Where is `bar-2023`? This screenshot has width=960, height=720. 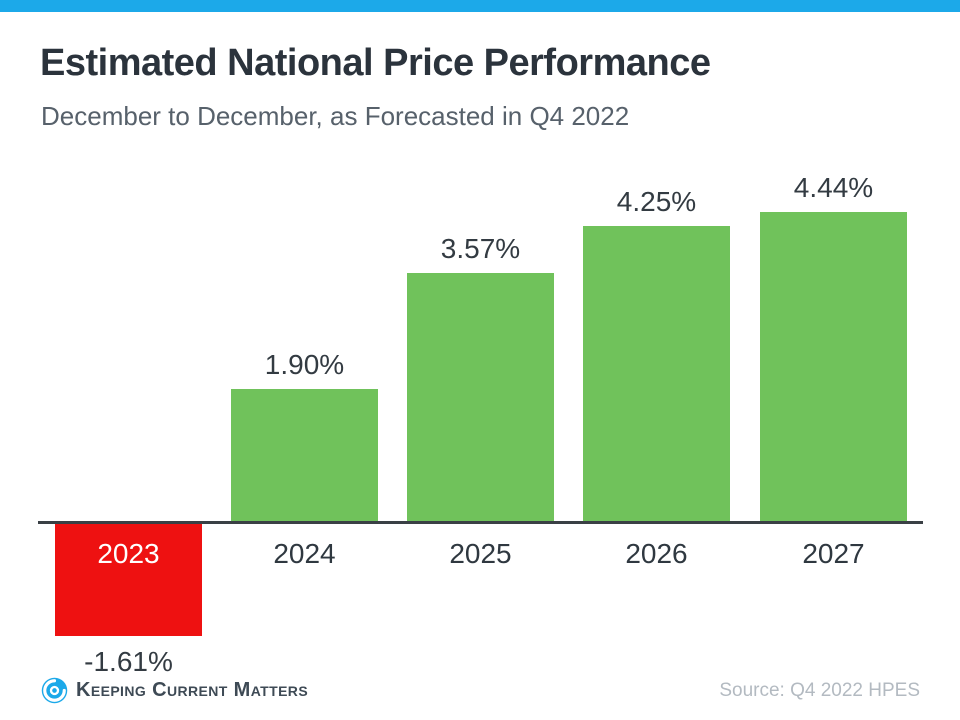
bar-2023 is located at coordinates (128, 580).